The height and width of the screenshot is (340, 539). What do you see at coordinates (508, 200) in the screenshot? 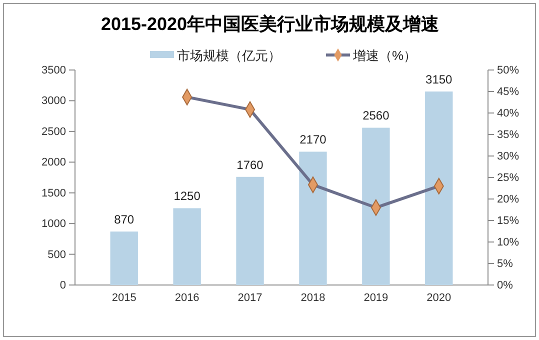
I see `y2-tick-label: 20%` at bounding box center [508, 200].